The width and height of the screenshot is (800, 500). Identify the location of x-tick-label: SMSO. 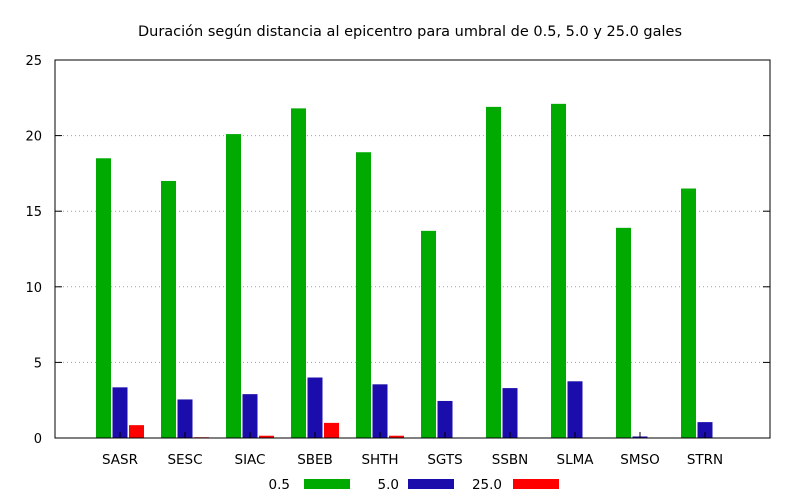
(639, 460).